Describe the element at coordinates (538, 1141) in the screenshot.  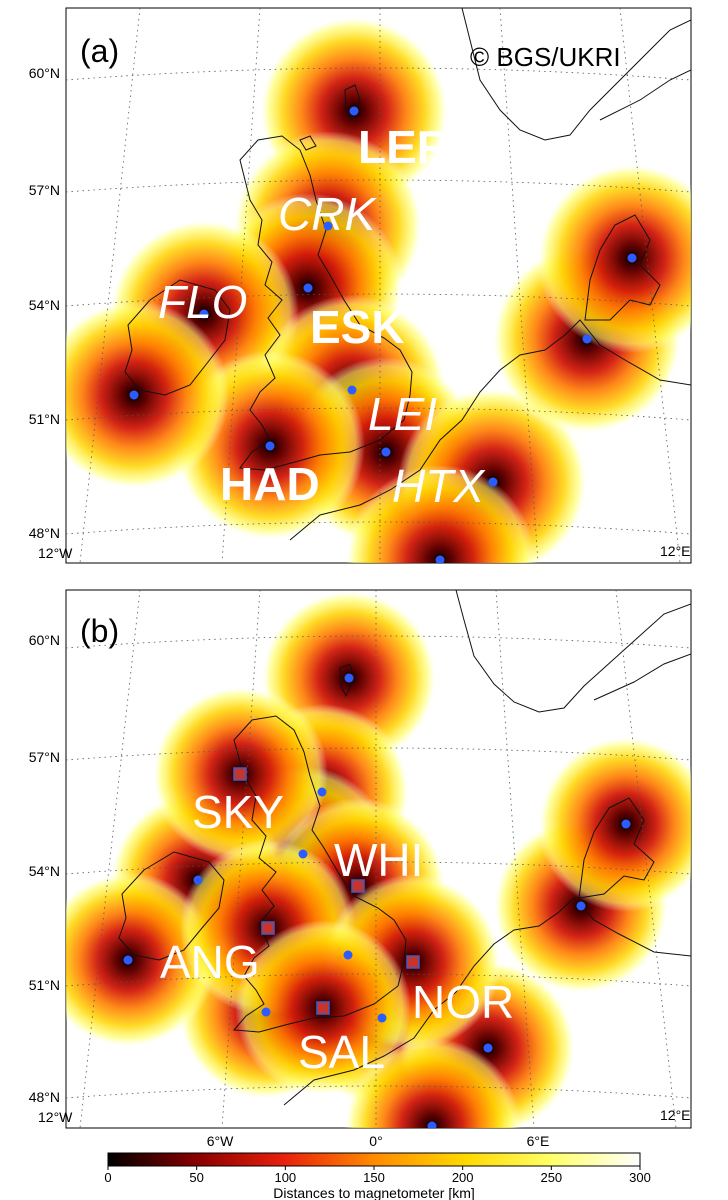
I see `lon-axis-label: 6°E` at that location.